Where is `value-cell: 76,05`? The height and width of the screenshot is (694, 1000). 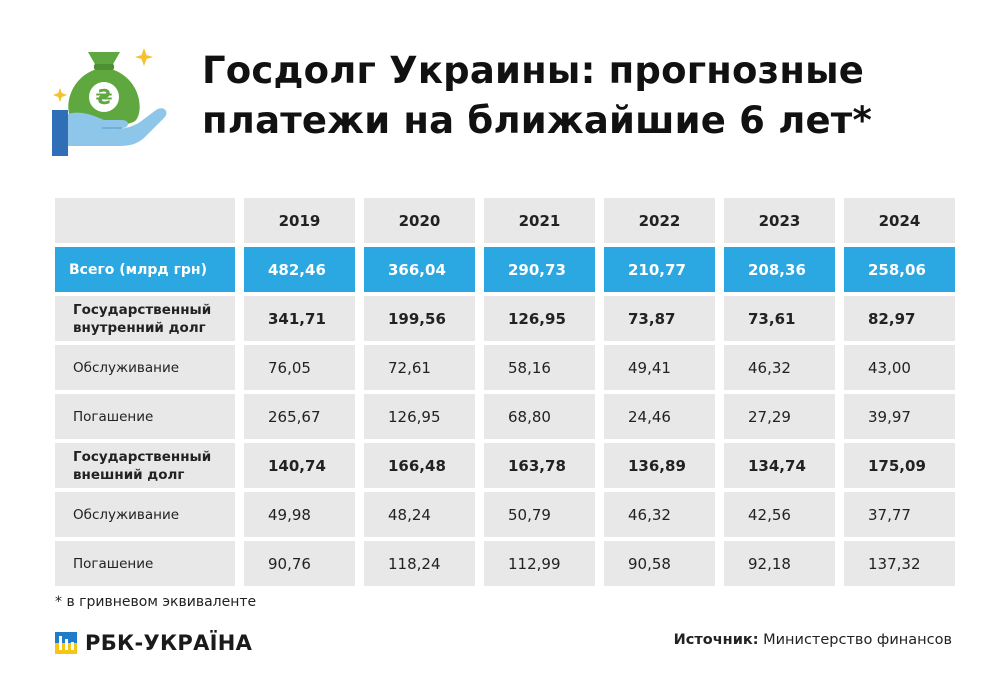
value-cell: 76,05 is located at coordinates (299, 367).